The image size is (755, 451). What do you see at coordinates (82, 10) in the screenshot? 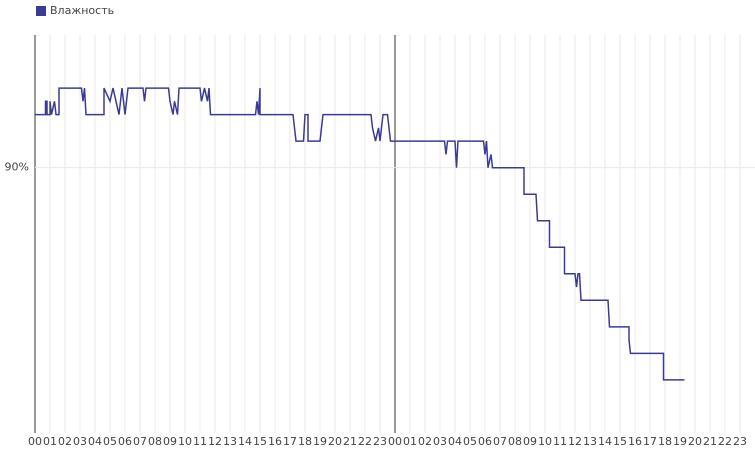
I see `legend-label: Влажность` at bounding box center [82, 10].